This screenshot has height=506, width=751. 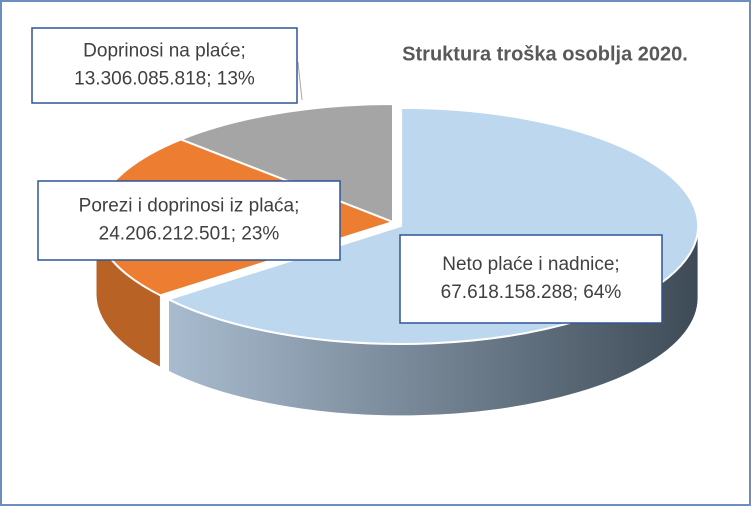 What do you see at coordinates (164, 79) in the screenshot?
I see `value-label: 13.306.085.818; 13%` at bounding box center [164, 79].